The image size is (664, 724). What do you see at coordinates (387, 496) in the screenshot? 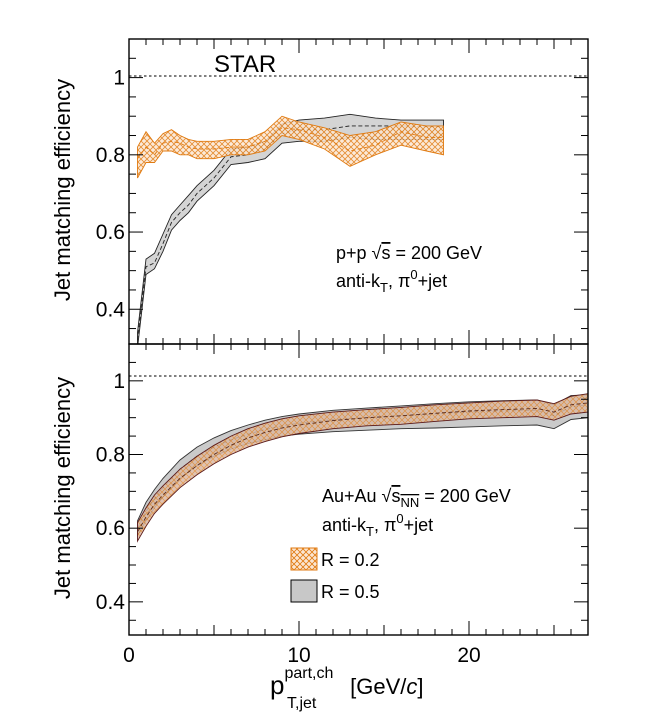
I see `auau-sqrt-sign: √` at bounding box center [387, 496].